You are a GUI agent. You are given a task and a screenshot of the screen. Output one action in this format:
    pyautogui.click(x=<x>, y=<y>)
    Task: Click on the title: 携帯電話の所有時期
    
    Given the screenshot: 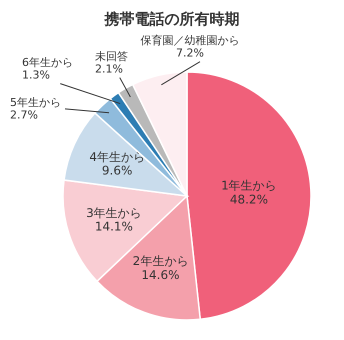 What is the action you would take?
    pyautogui.click(x=172, y=19)
    